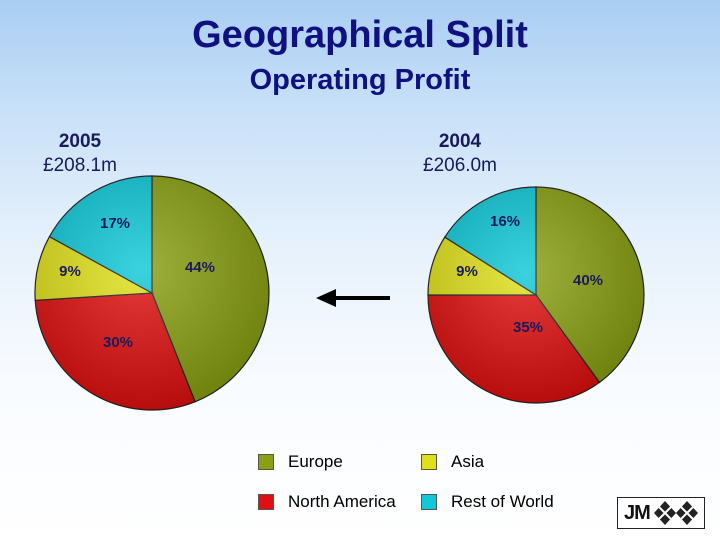  What do you see at coordinates (467, 271) in the screenshot?
I see `pie-2004-label-asia: 9%` at bounding box center [467, 271].